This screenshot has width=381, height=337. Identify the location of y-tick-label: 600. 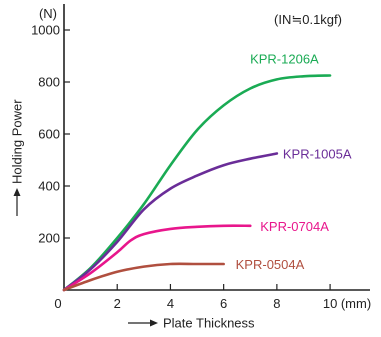
(49, 134).